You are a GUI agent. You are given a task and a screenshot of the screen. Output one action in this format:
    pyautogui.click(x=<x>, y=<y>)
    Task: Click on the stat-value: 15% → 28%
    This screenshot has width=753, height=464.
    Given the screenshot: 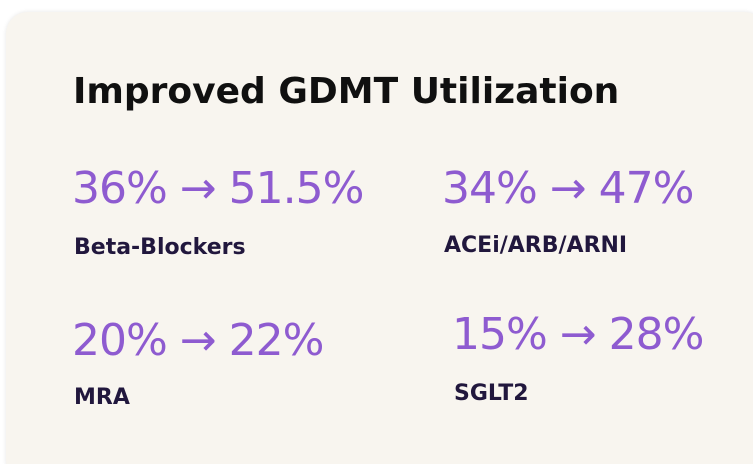 What is the action you would take?
    pyautogui.click(x=578, y=334)
    